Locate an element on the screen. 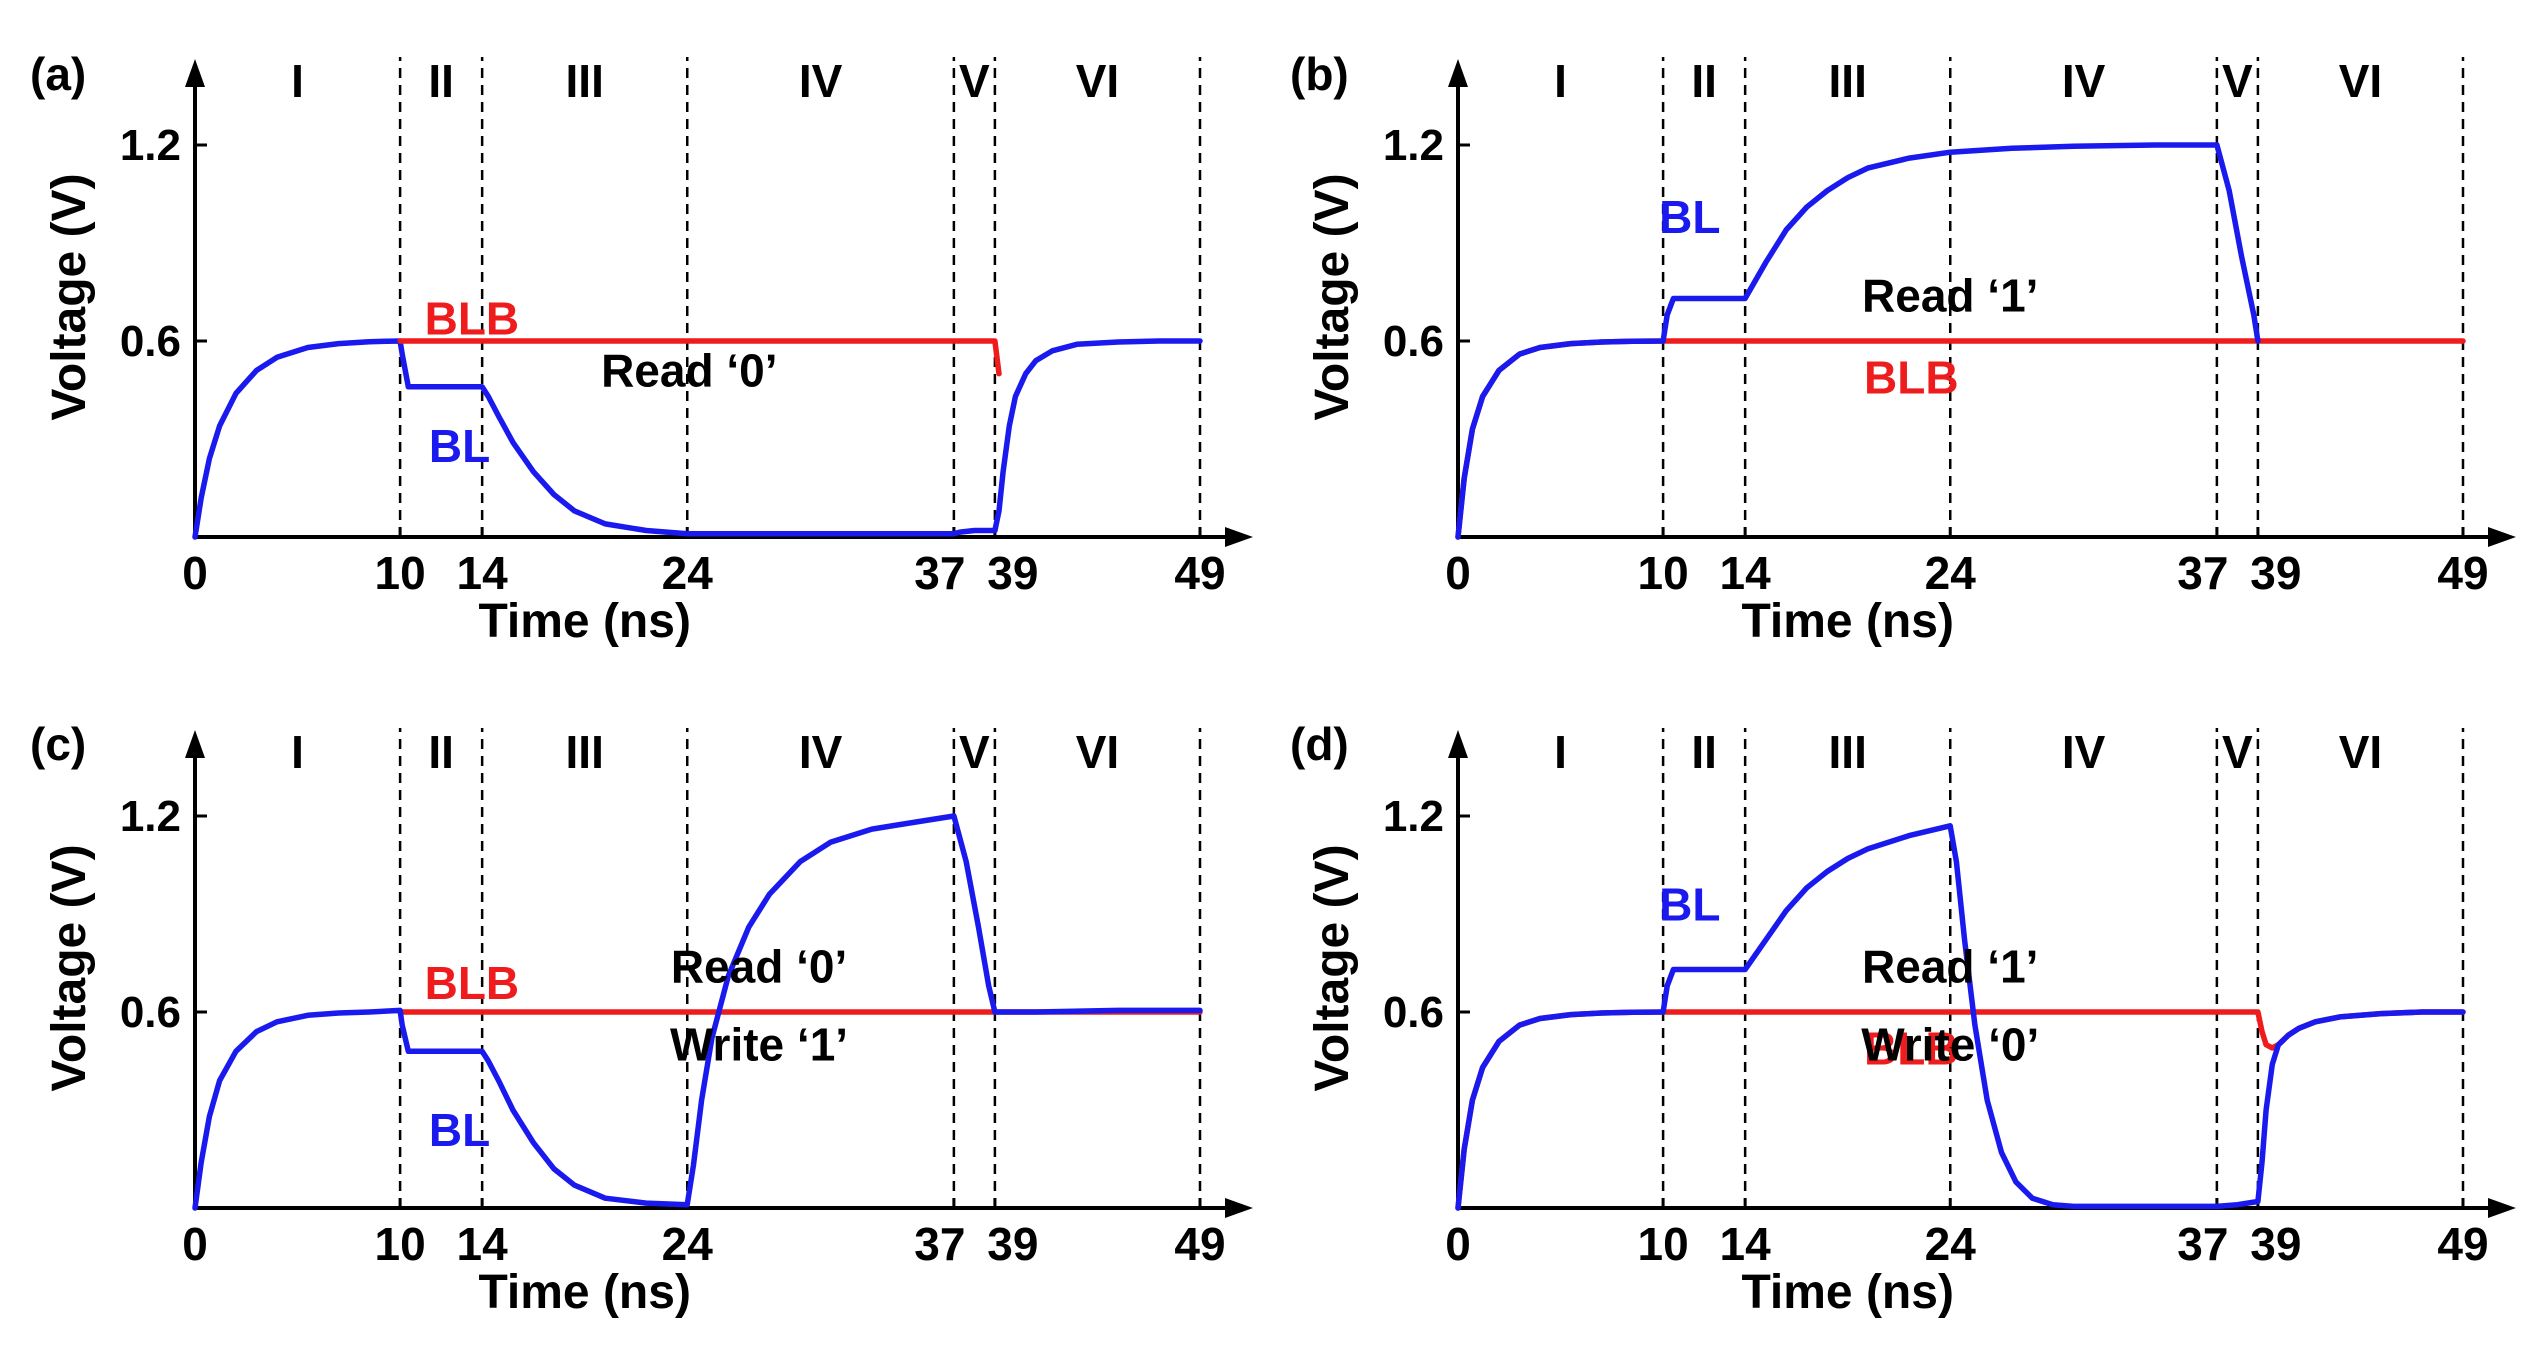 The image size is (2521, 1366). operation-annotation: Write ‘1’ is located at coordinates (759, 1045).